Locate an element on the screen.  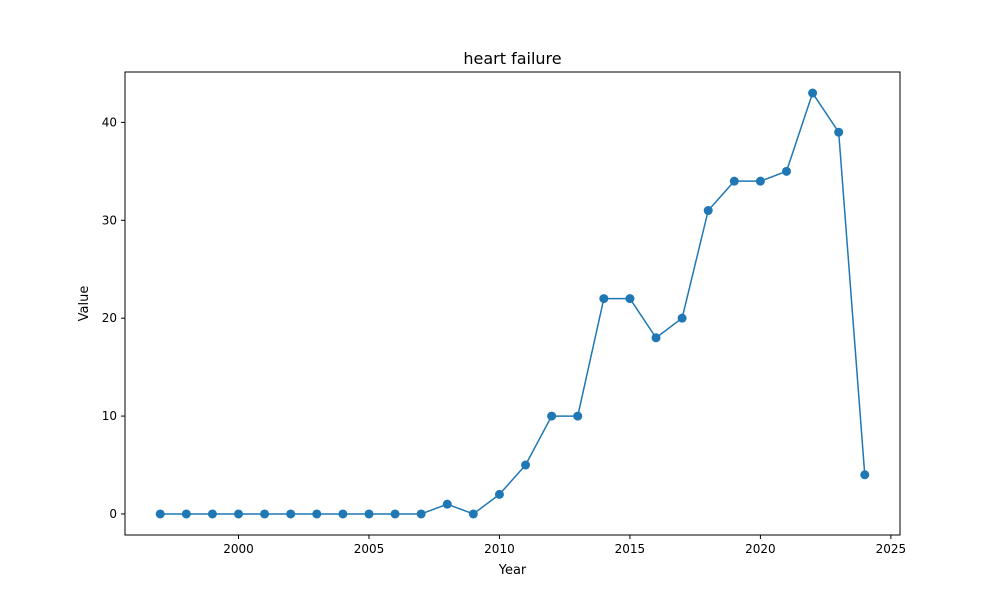
y-axis-label: Value is located at coordinates (84, 304).